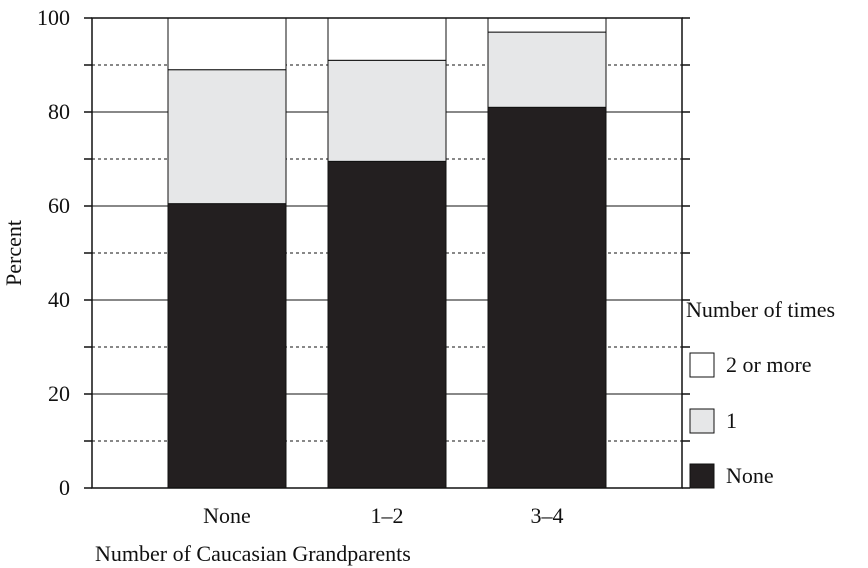 The image size is (868, 568). I want to click on y-axis-tick-labels: 0 20 40 60 80 100, so click(53, 252).